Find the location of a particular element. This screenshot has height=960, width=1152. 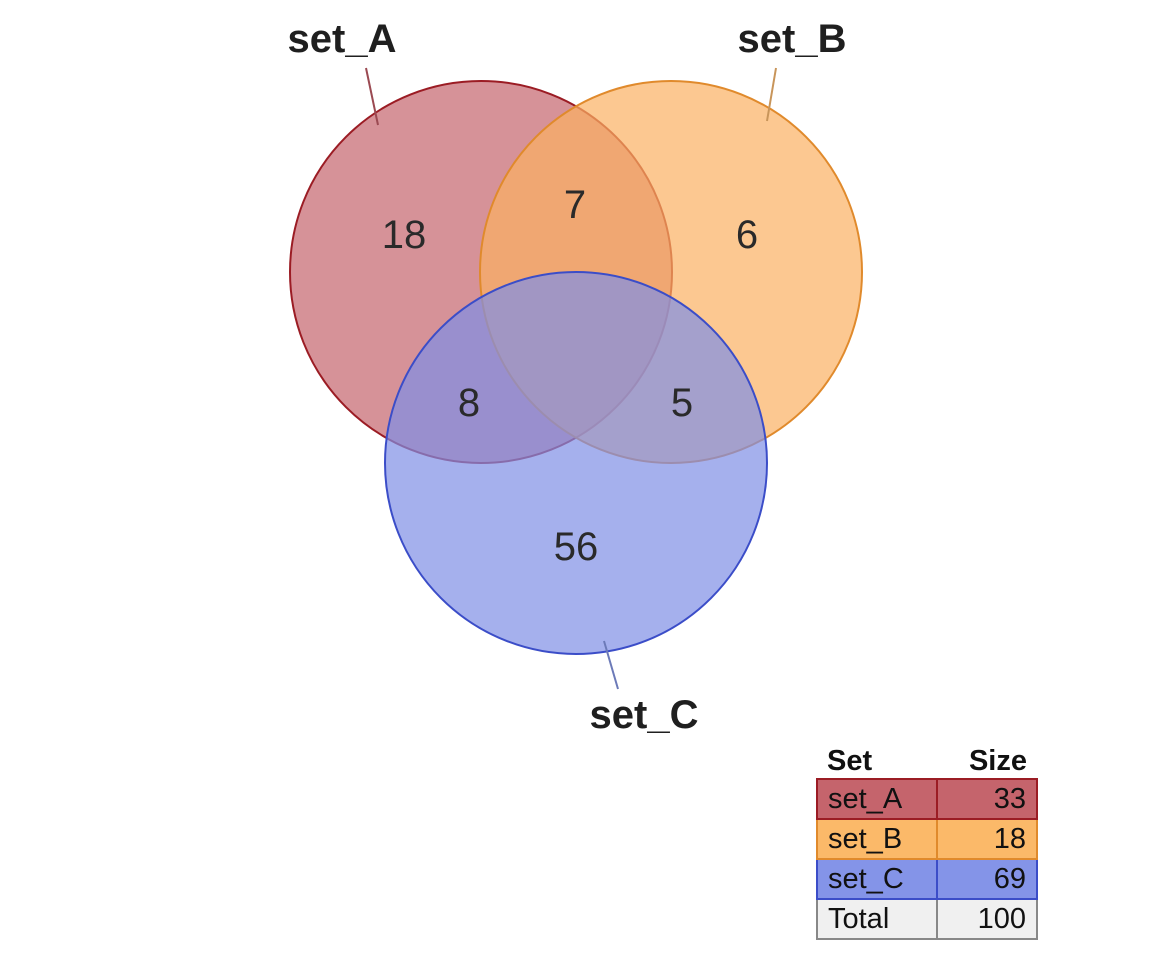

set-a-label: set_A is located at coordinates (342, 39).